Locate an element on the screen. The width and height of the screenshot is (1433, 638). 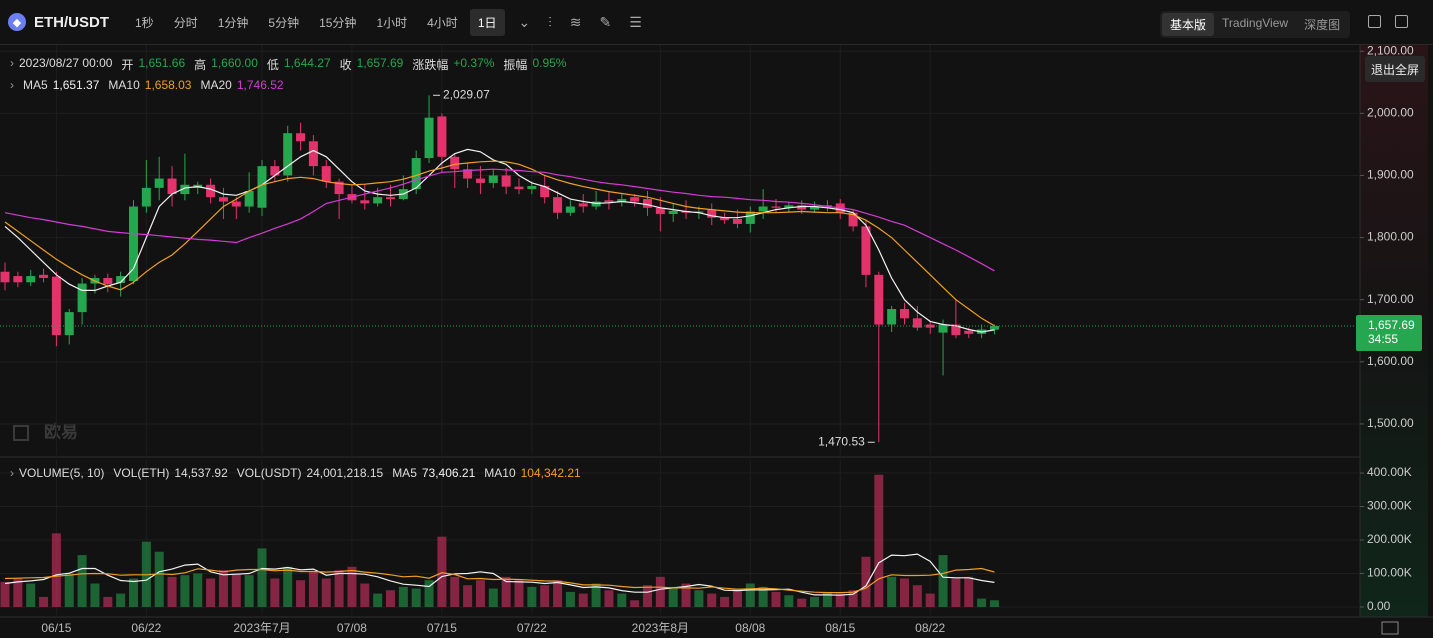
watermark: 欧易 is located at coordinates (61, 431).